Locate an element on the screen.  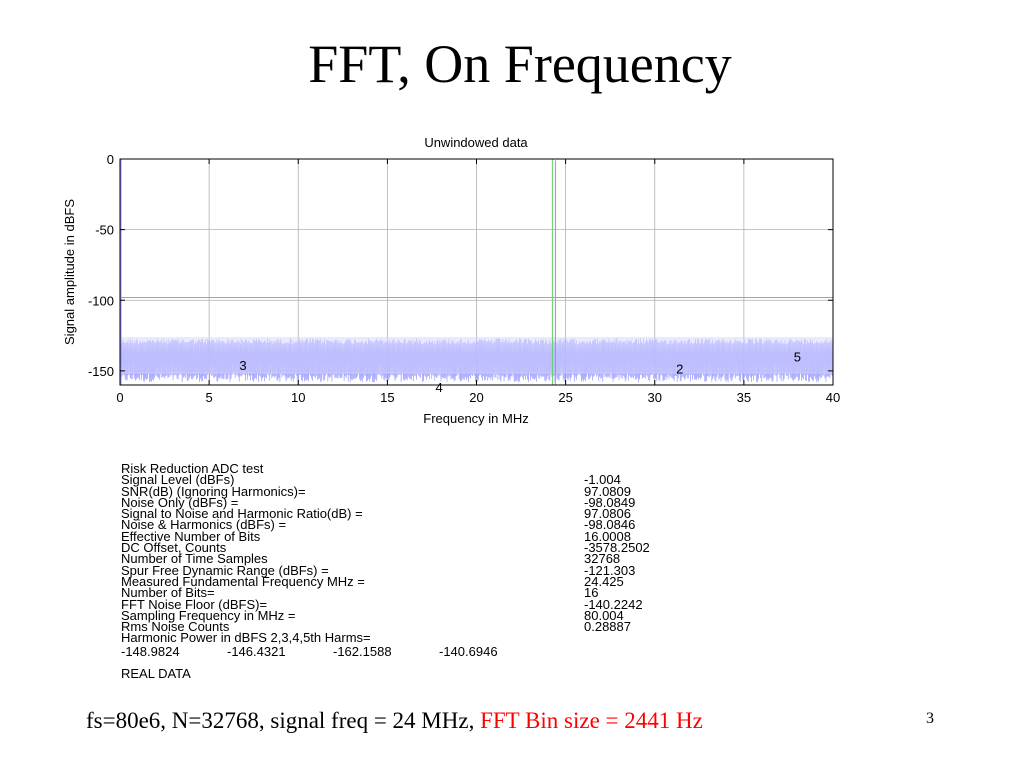
stat-label: Noise Only (dBFs) = is located at coordinates (180, 502).